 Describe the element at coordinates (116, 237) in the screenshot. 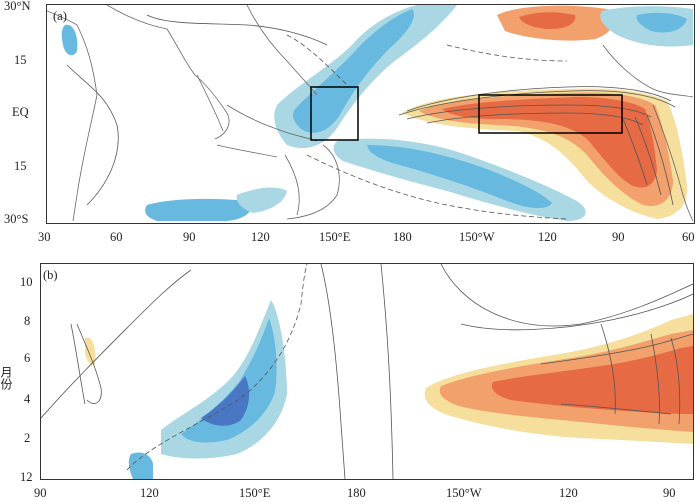

I see `panel-a-xtick-1: 60` at that location.